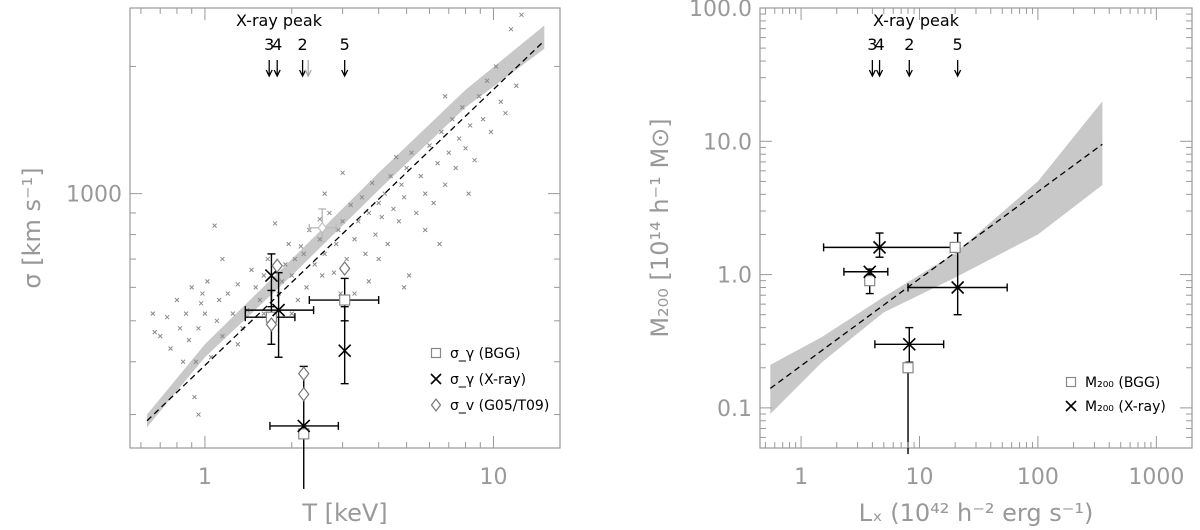 The width and height of the screenshot is (1200, 530). Describe the element at coordinates (345, 44) in the screenshot. I see `left-peak-label-4: 5` at that location.